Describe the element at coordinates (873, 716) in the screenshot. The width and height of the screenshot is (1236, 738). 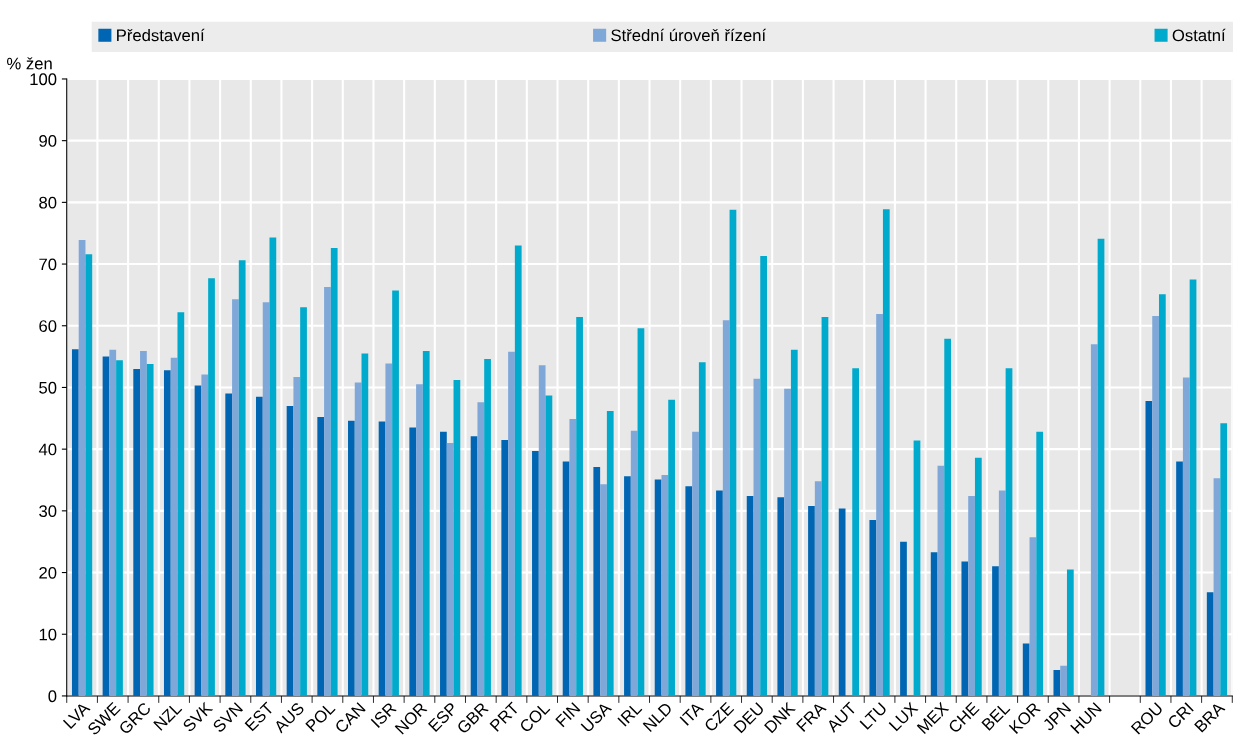
I see `x-tick-label: LTU` at that location.